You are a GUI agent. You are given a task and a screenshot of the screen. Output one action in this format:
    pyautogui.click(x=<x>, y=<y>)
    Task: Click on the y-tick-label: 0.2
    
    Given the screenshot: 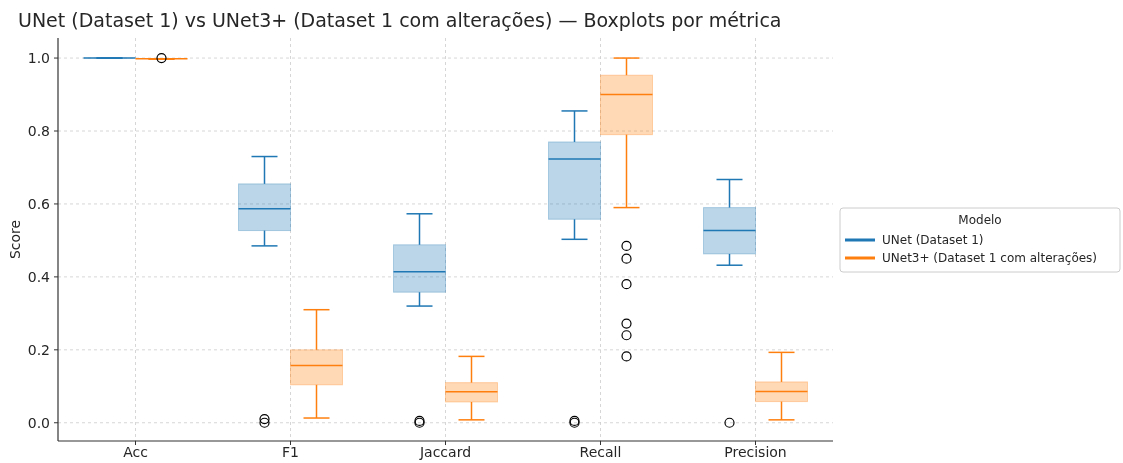 What is the action you would take?
    pyautogui.click(x=38, y=349)
    